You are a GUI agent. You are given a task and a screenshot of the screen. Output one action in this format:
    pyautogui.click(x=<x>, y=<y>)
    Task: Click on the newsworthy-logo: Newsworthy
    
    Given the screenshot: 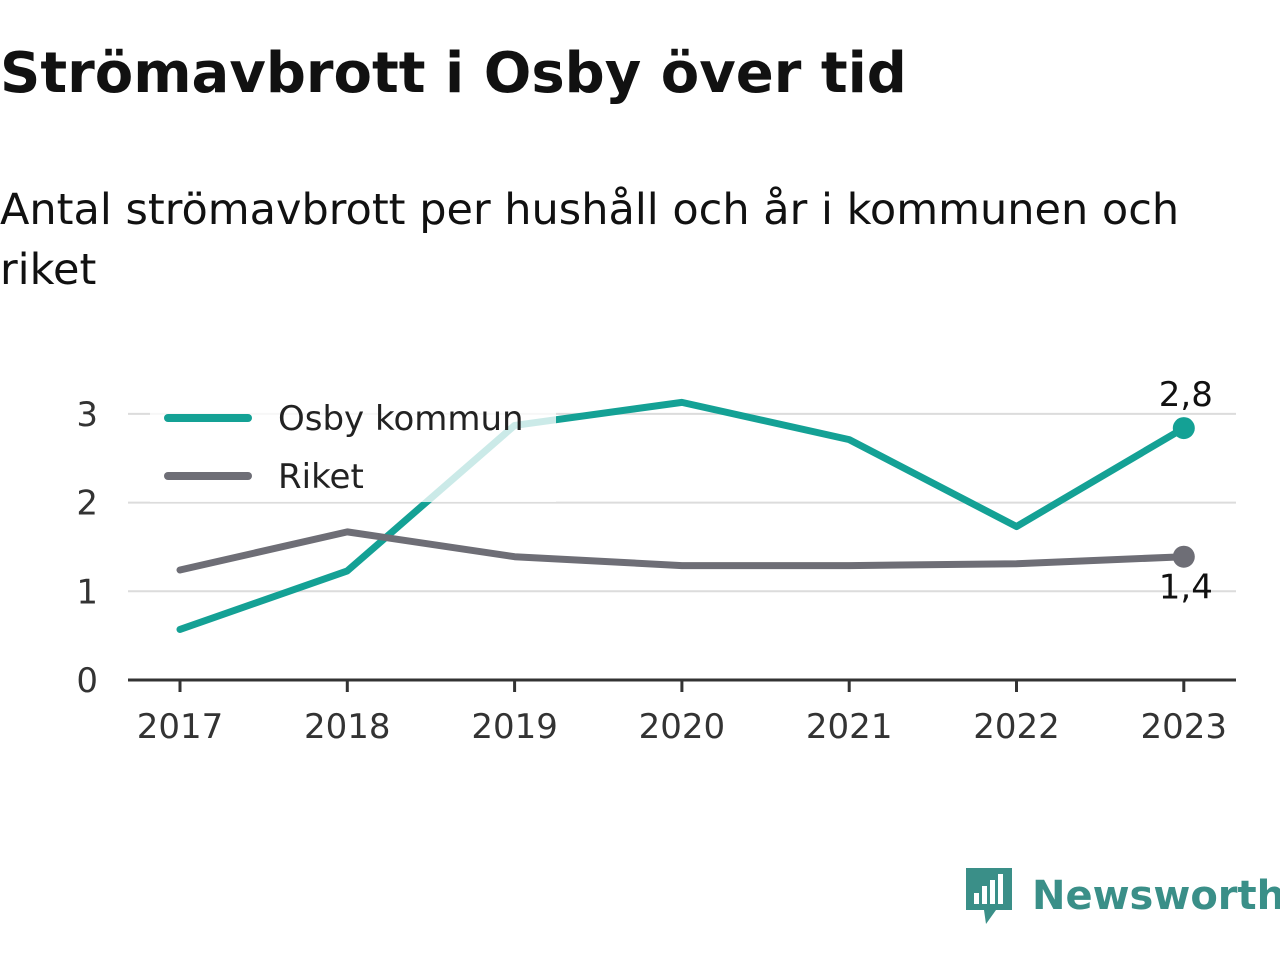 What is the action you would take?
    pyautogui.click(x=1122, y=896)
    